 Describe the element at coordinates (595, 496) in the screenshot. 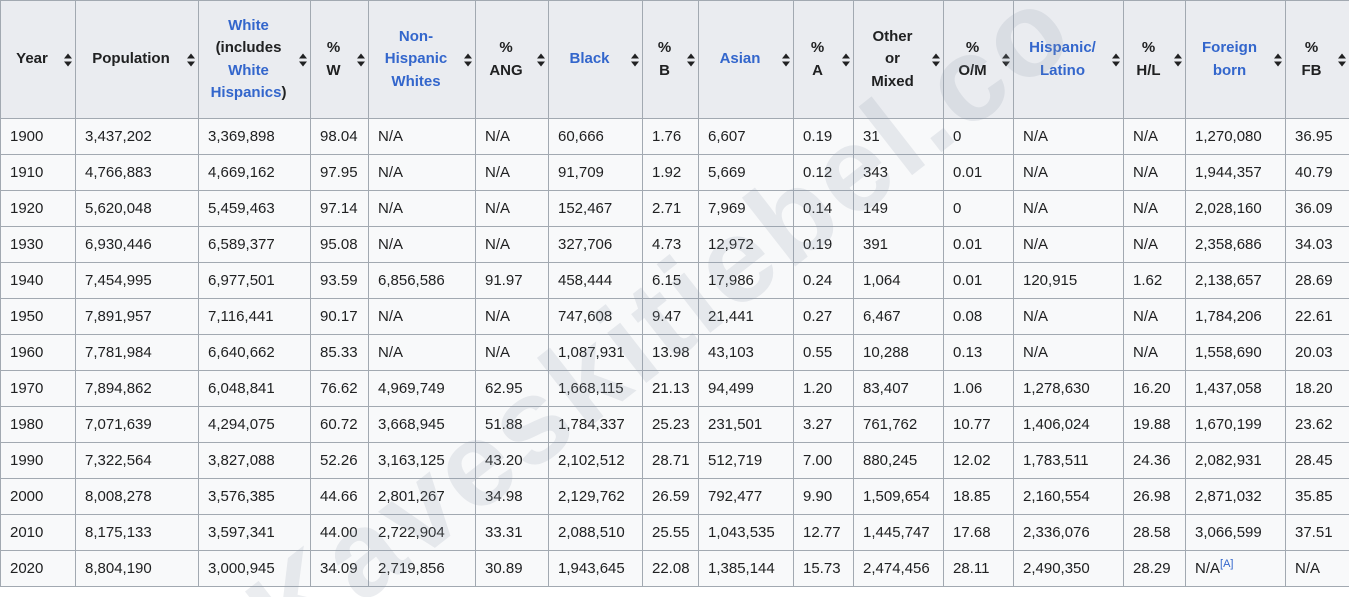

I see `cell-black: 2,129,762` at that location.